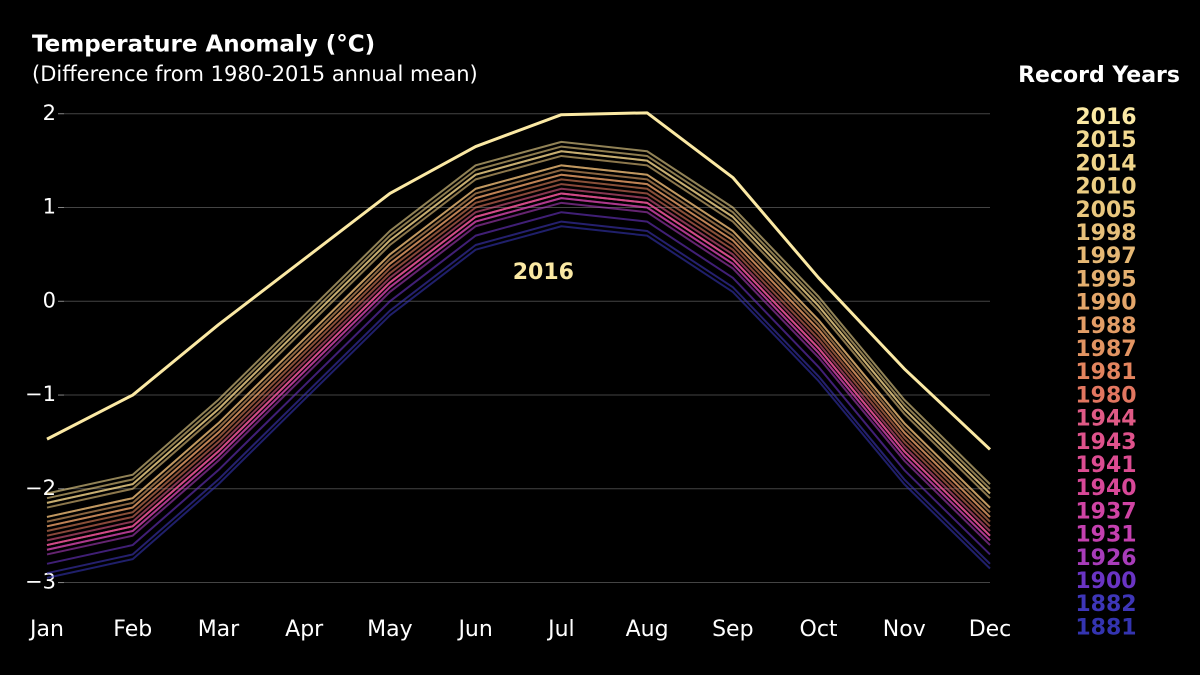 This screenshot has height=675, width=1200. What do you see at coordinates (49, 207) in the screenshot?
I see `y-tick-label: 1` at bounding box center [49, 207].